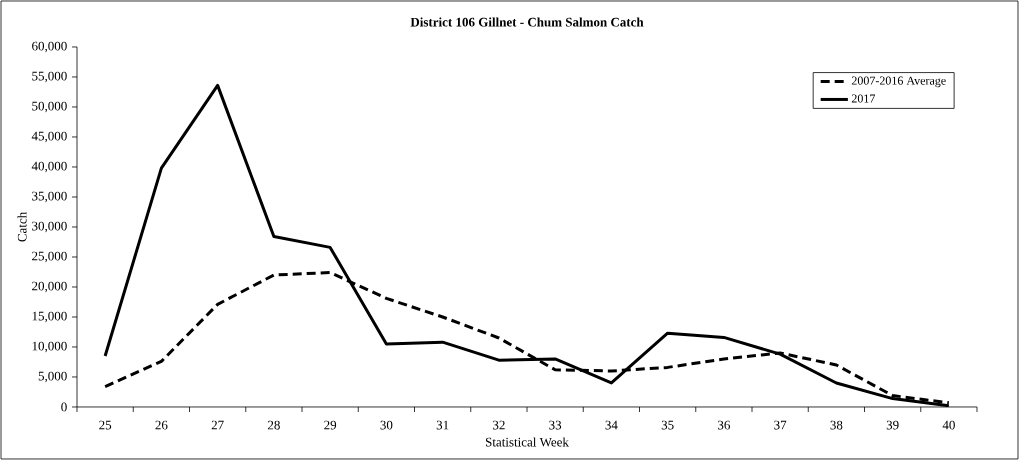 This screenshot has width=1019, height=460. Describe the element at coordinates (330, 425) in the screenshot. I see `x-tick-label: 29` at that location.